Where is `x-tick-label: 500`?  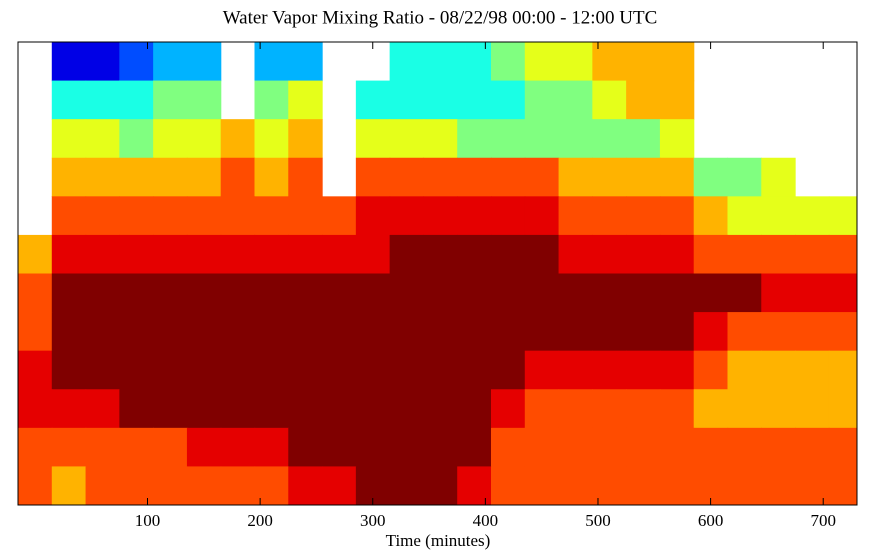
x-tick-label: 500 is located at coordinates (598, 520).